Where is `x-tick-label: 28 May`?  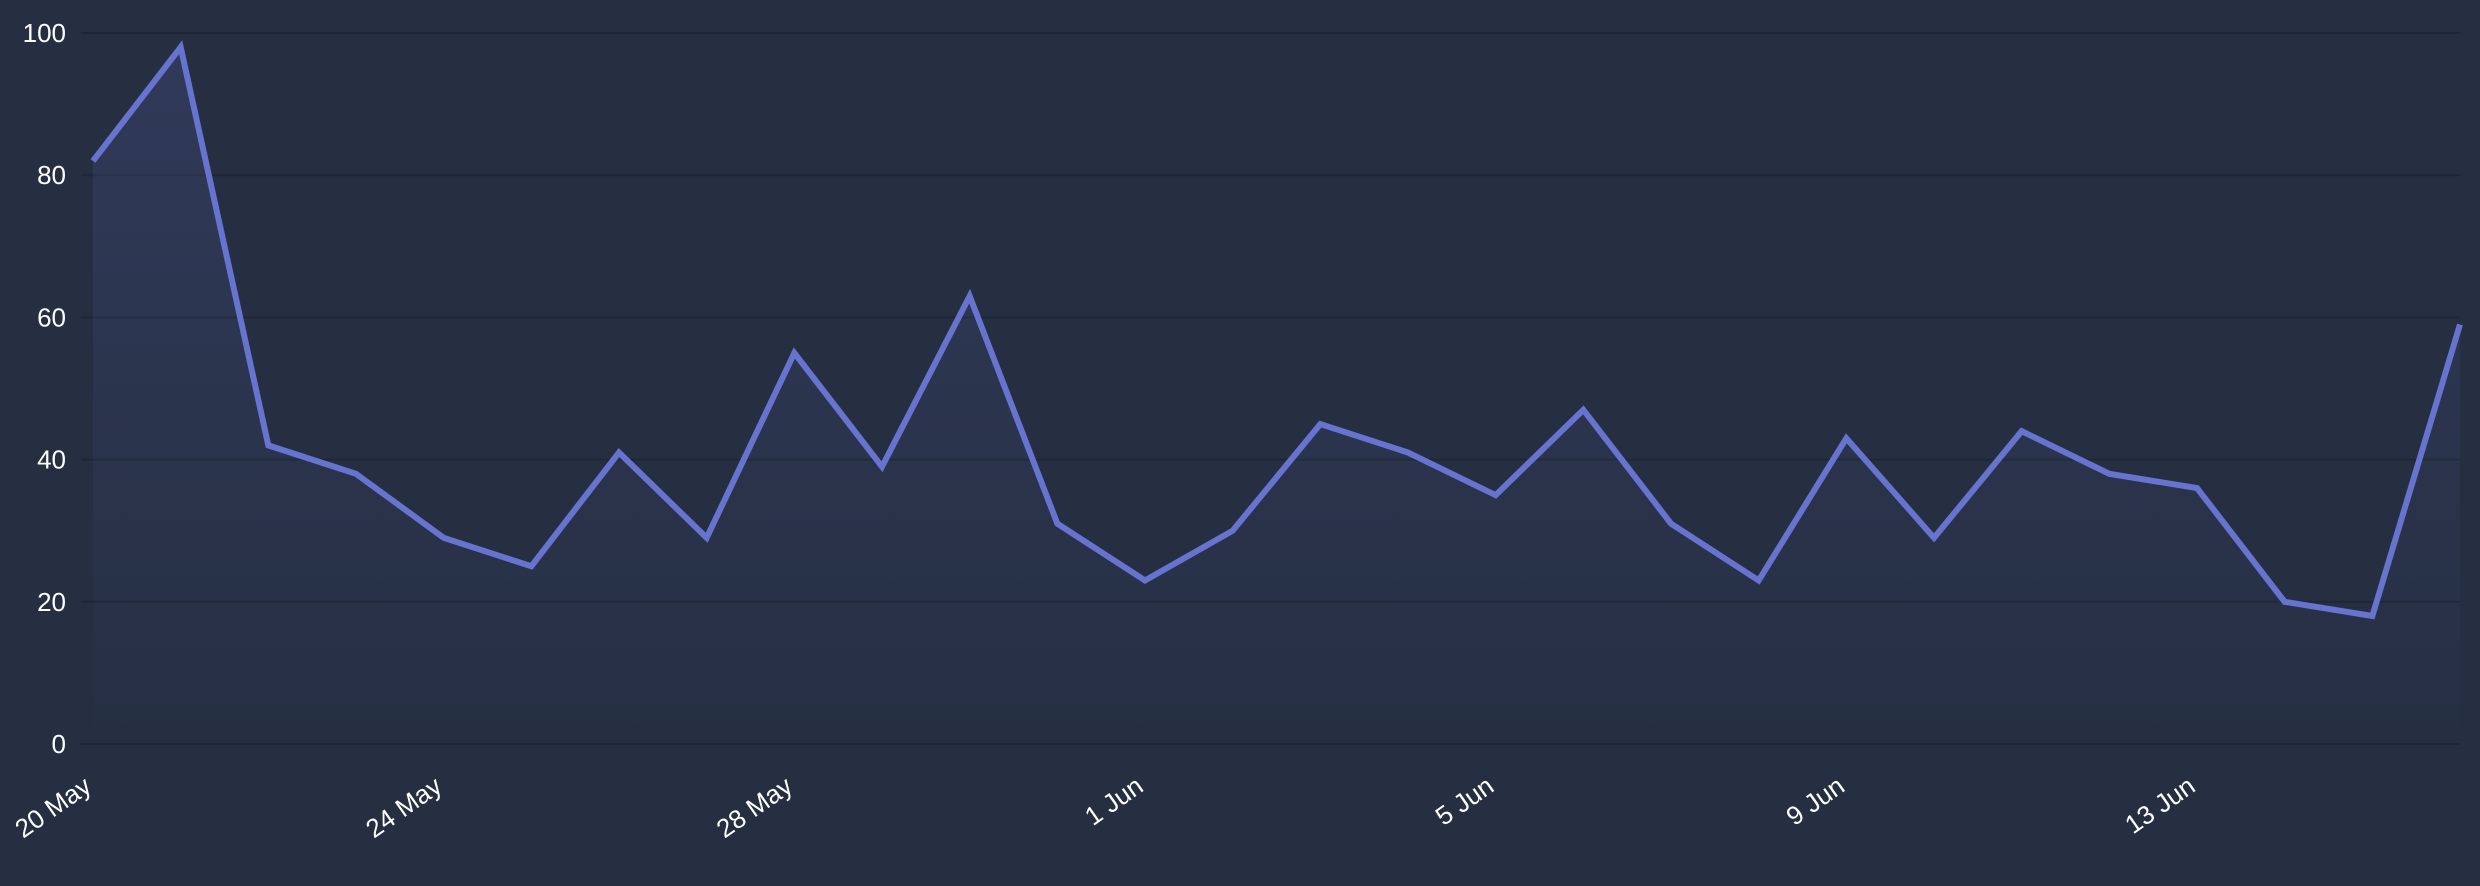 x-tick-label: 28 May is located at coordinates (754, 806).